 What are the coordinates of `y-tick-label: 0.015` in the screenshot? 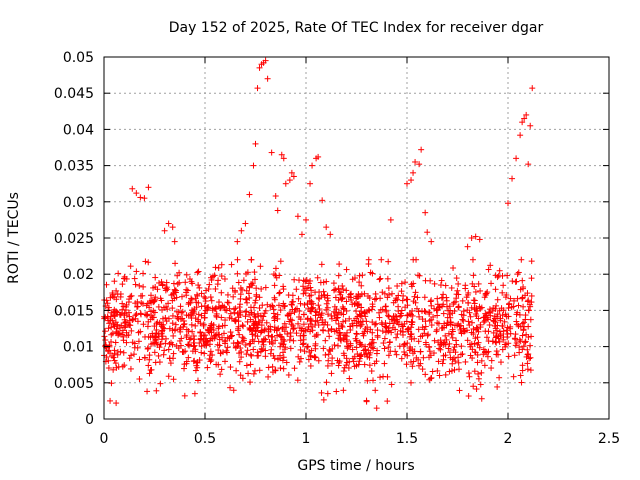 It's located at (74, 311).